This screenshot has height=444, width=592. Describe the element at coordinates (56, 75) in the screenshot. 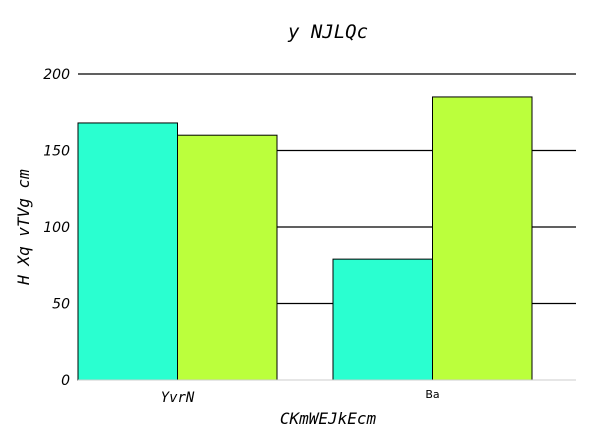

I see `y-tick-label-200: 200` at that location.